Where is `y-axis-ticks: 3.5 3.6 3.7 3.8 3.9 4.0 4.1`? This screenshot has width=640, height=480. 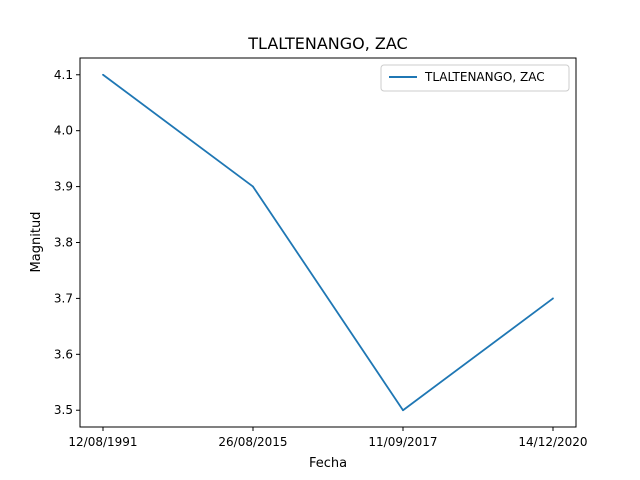 y-axis-ticks: 3.5 3.6 3.7 3.8 3.9 4.0 4.1 is located at coordinates (67, 242).